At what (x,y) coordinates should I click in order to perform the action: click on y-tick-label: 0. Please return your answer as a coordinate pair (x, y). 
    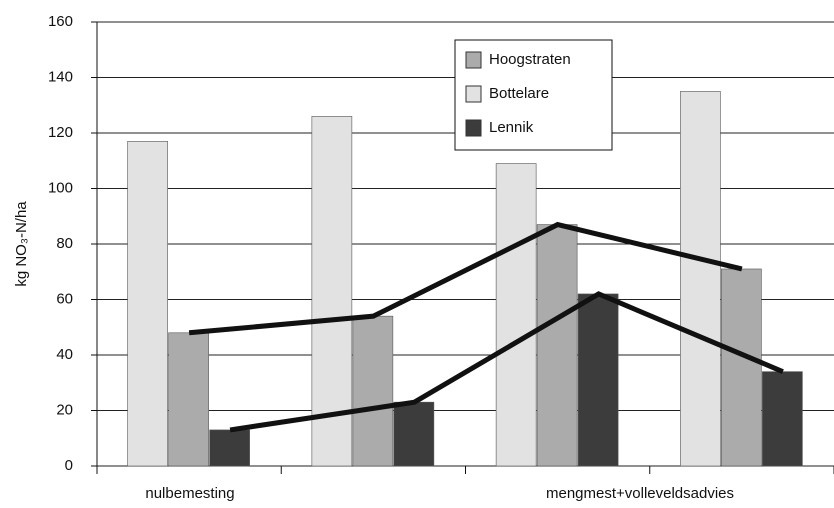
    Looking at the image, I should click on (69, 465).